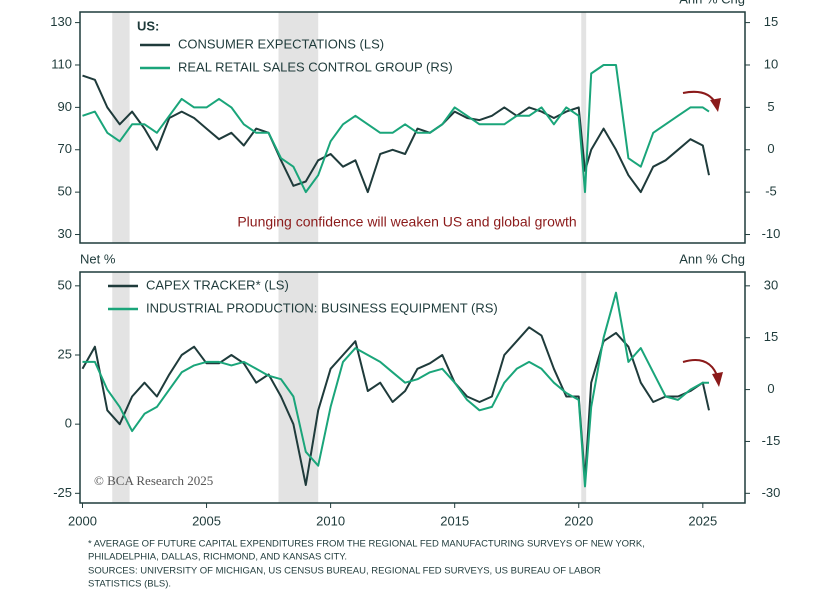 Image resolution: width=824 pixels, height=590 pixels. What do you see at coordinates (217, 284) in the screenshot?
I see `legend-label: CAPEX TRACKER* (LS)` at bounding box center [217, 284].